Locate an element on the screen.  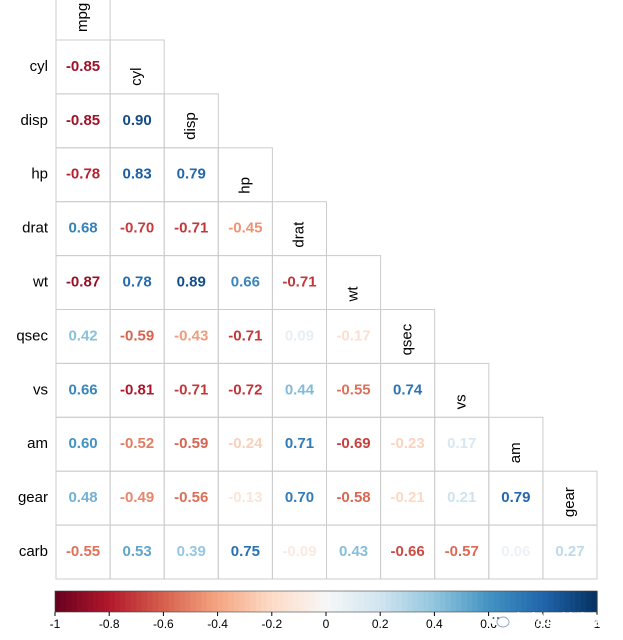
correlation-value: -0.87 is located at coordinates (83, 282).